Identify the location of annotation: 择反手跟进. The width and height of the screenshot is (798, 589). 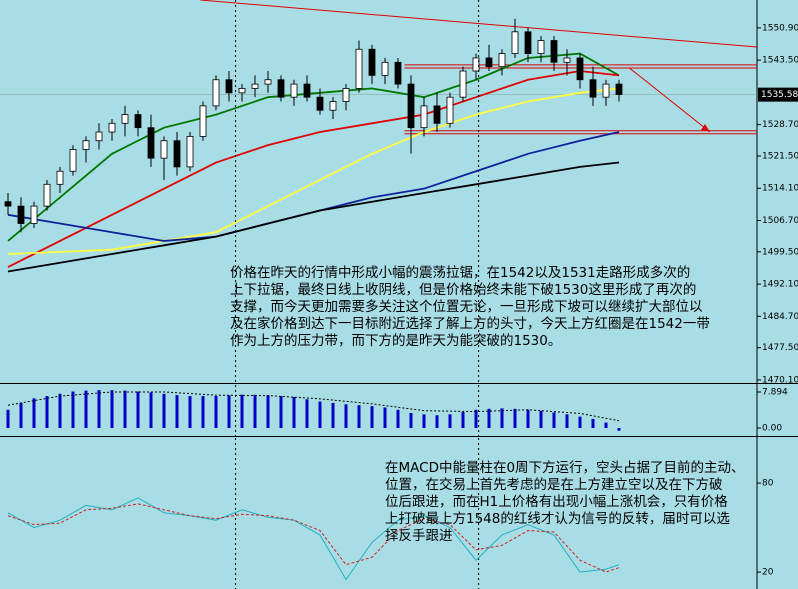
(419, 536).